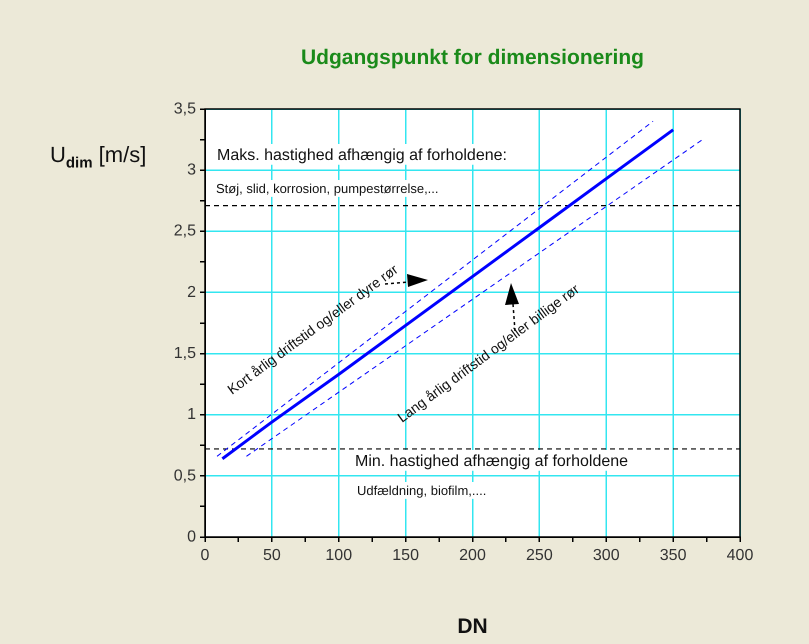 The height and width of the screenshot is (644, 809). Describe the element at coordinates (362, 155) in the screenshot. I see `annotation: Maks. hastighed afhængig af forholdene:` at that location.